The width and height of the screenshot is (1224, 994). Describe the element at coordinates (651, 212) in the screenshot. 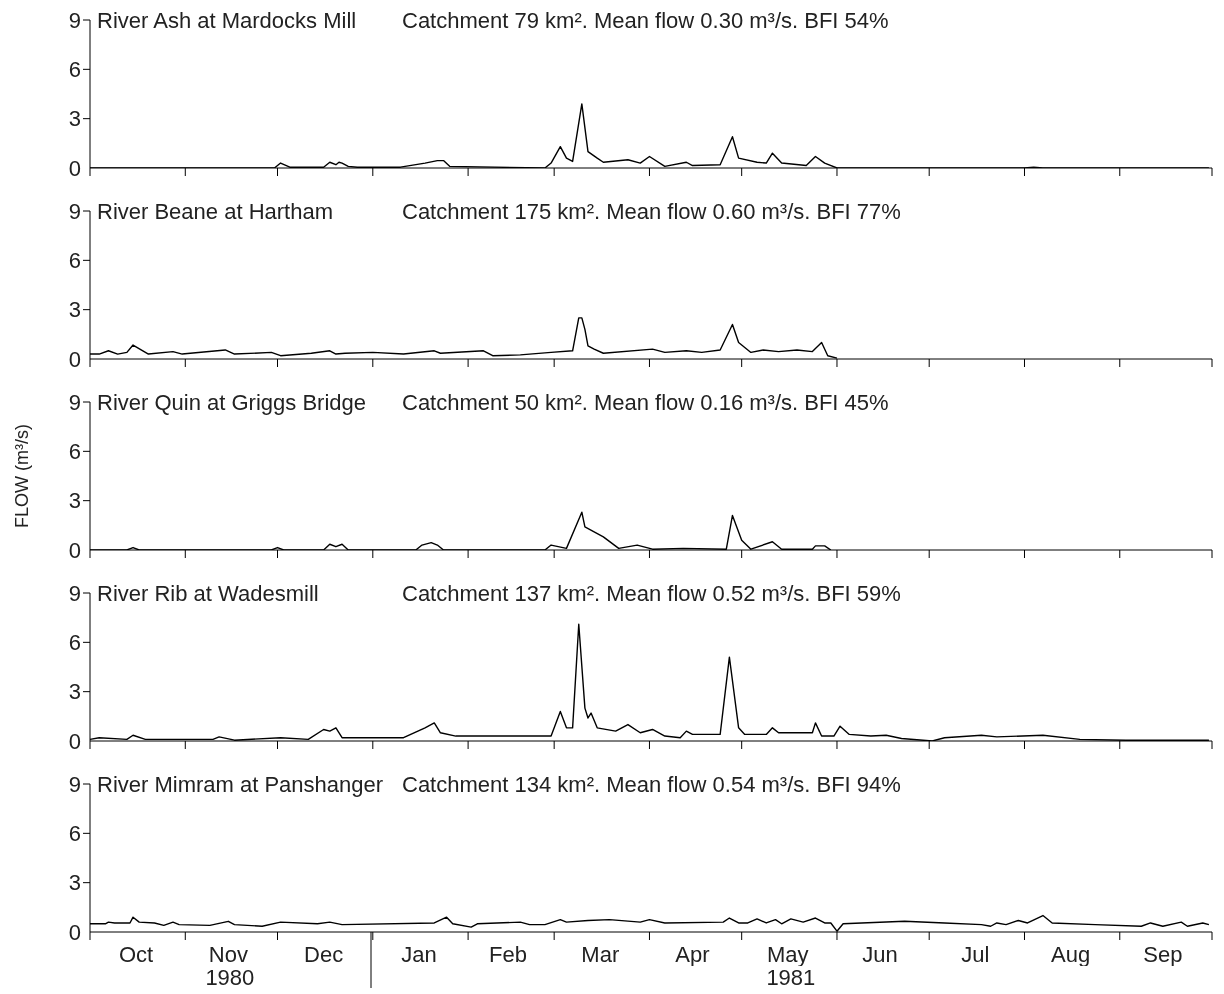

I see `chart-subtitle: Catchment 175 km². Mean flow 0.60 m³/s. BFI 77%` at that location.